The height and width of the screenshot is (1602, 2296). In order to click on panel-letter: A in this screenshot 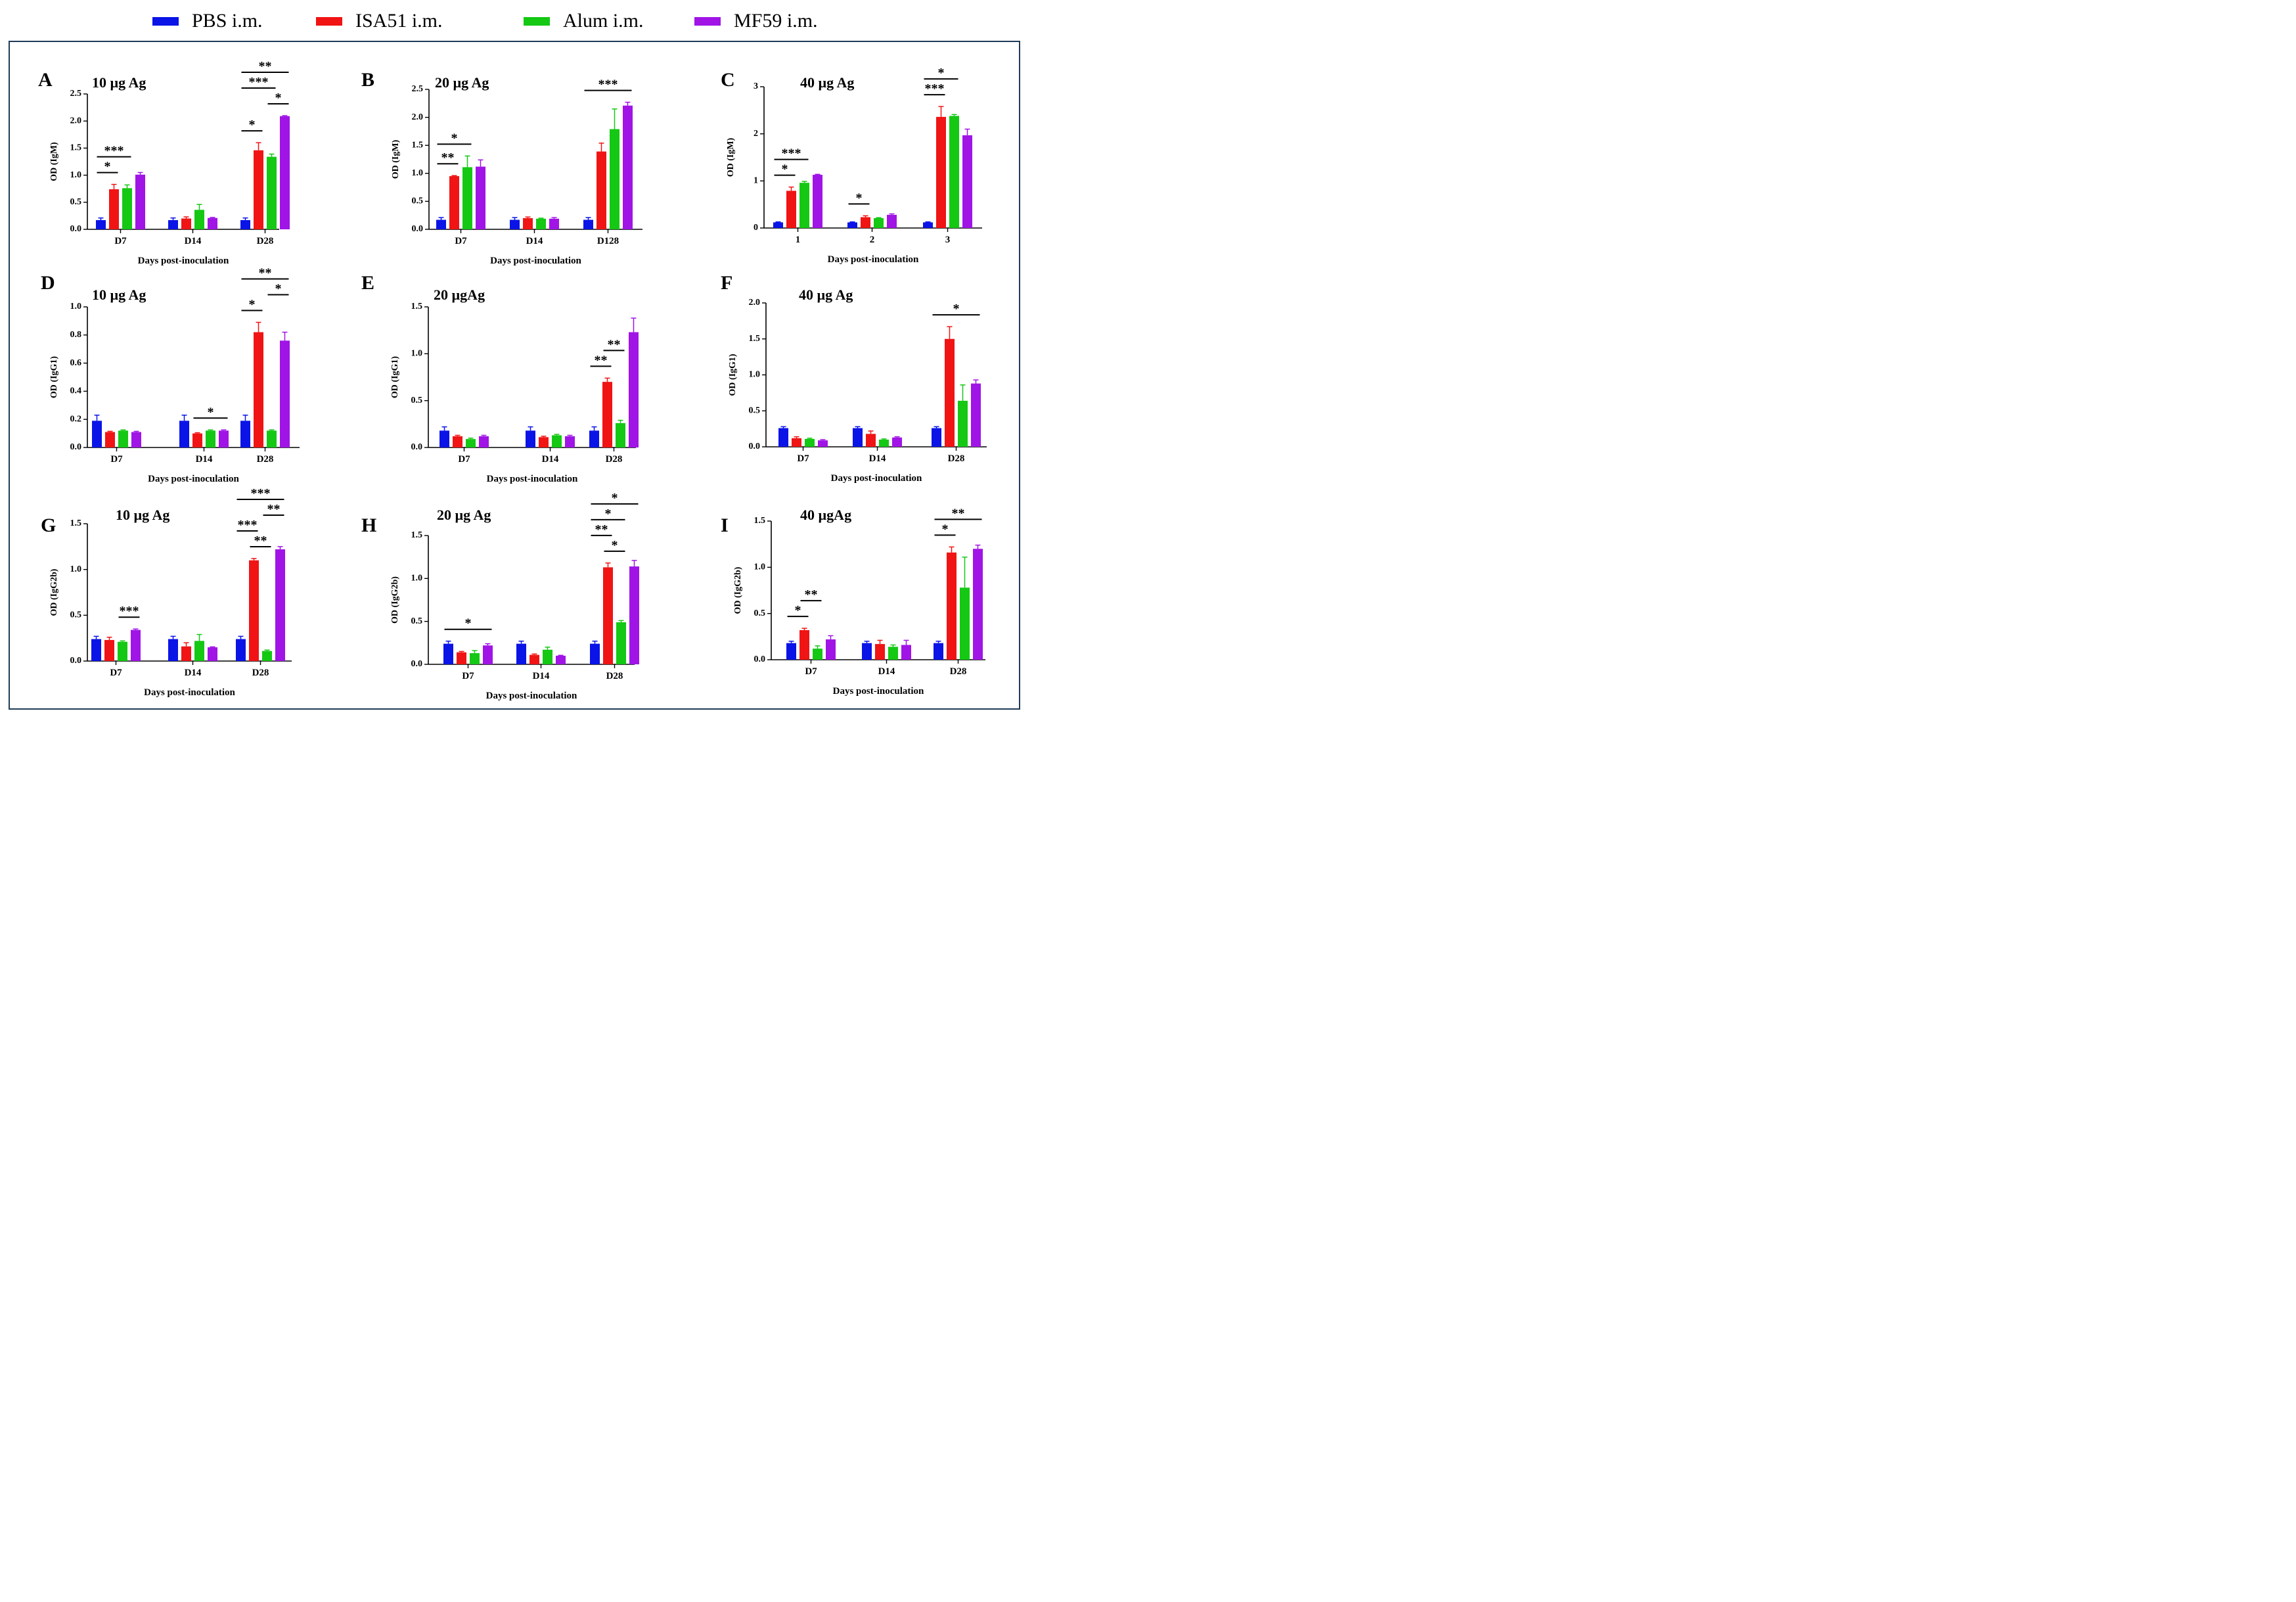, I will do `click(45, 80)`.